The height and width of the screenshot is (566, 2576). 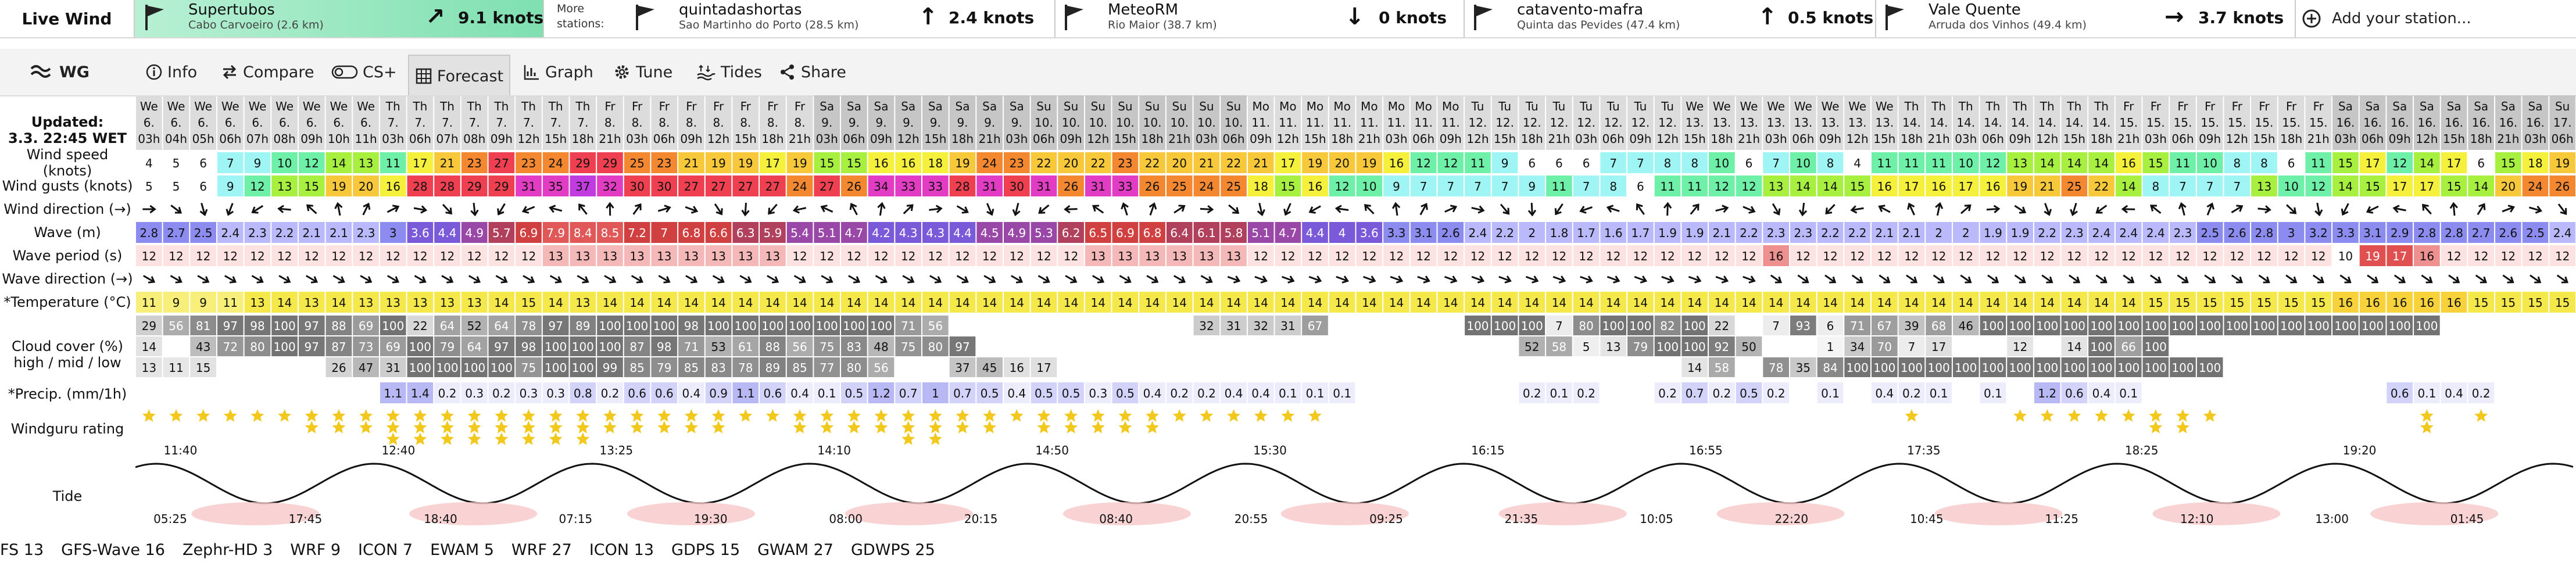 I want to click on cell-value: 85, so click(x=636, y=368).